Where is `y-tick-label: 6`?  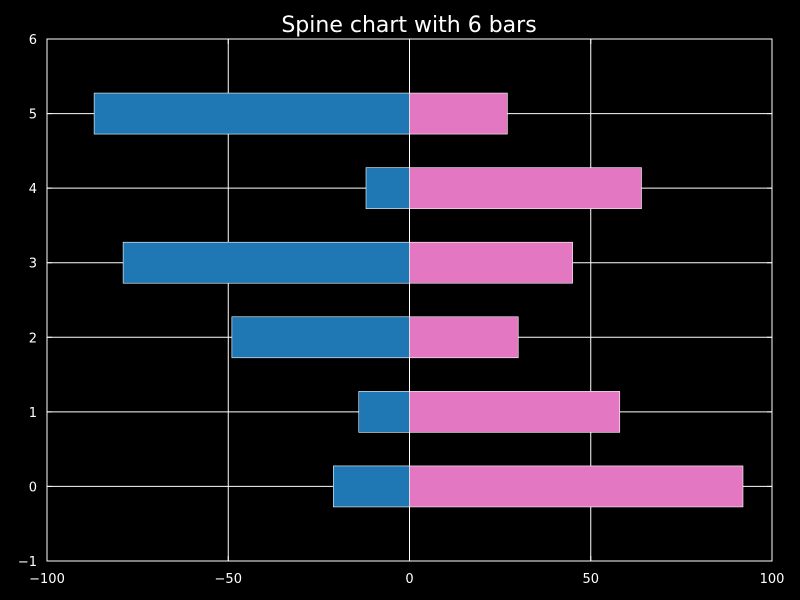
y-tick-label: 6 is located at coordinates (33, 40).